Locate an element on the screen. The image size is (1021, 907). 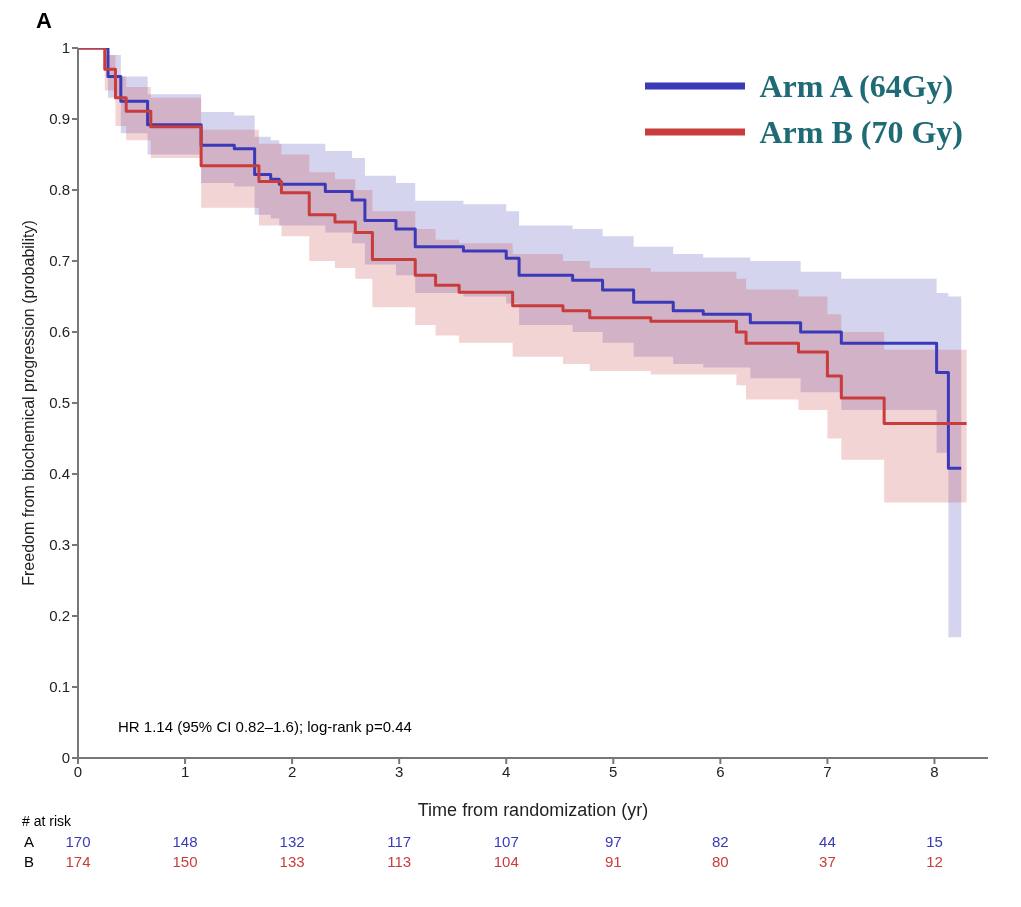
y-tick-label: 0.6 is located at coordinates (59, 332).